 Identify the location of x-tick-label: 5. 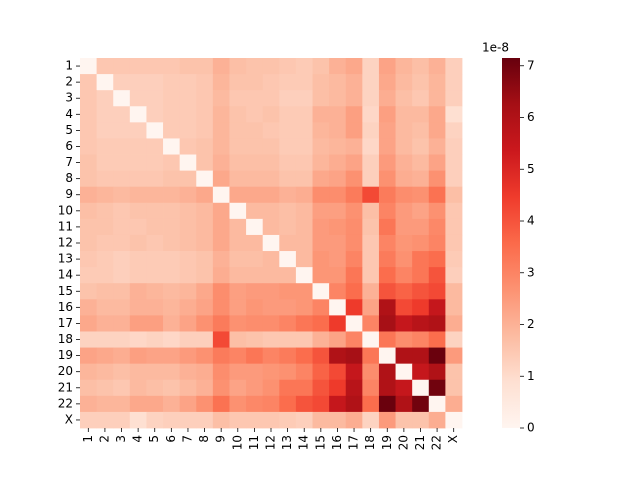
(154, 439).